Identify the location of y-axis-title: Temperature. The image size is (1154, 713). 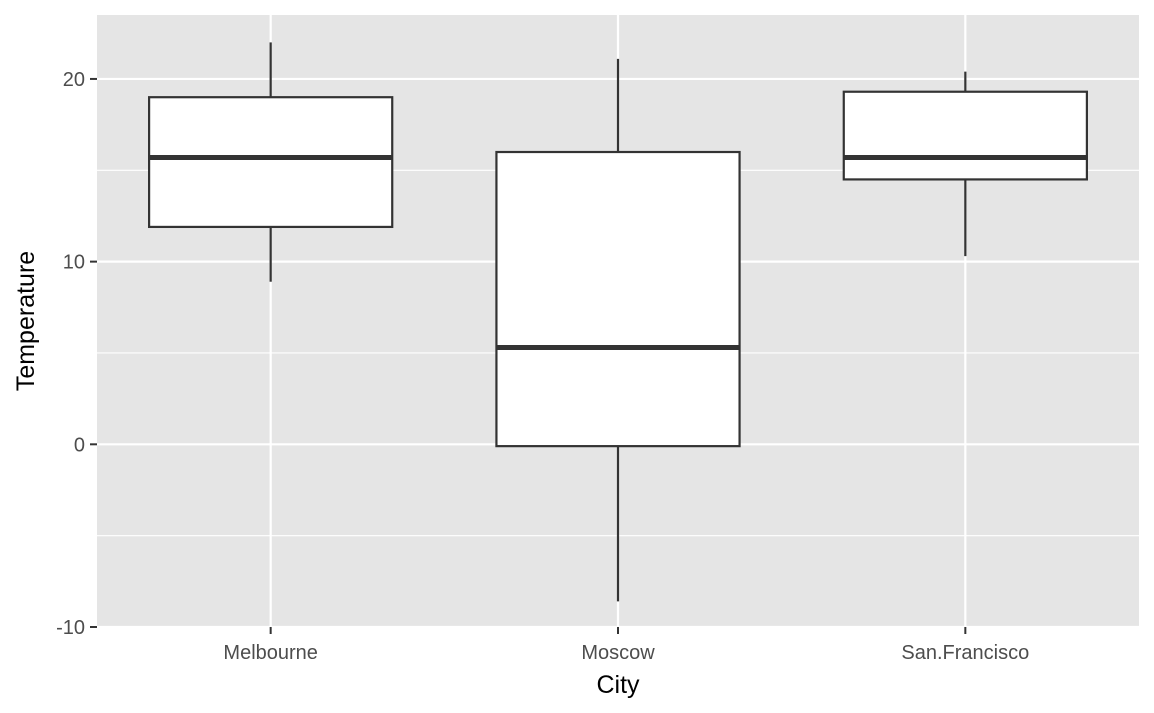
(26, 321).